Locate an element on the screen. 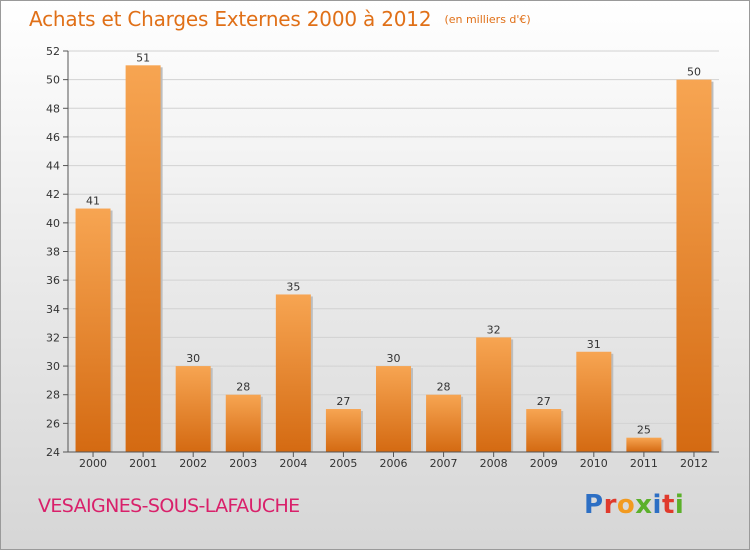 The height and width of the screenshot is (550, 750). x-tick-label: 2004 is located at coordinates (293, 463).